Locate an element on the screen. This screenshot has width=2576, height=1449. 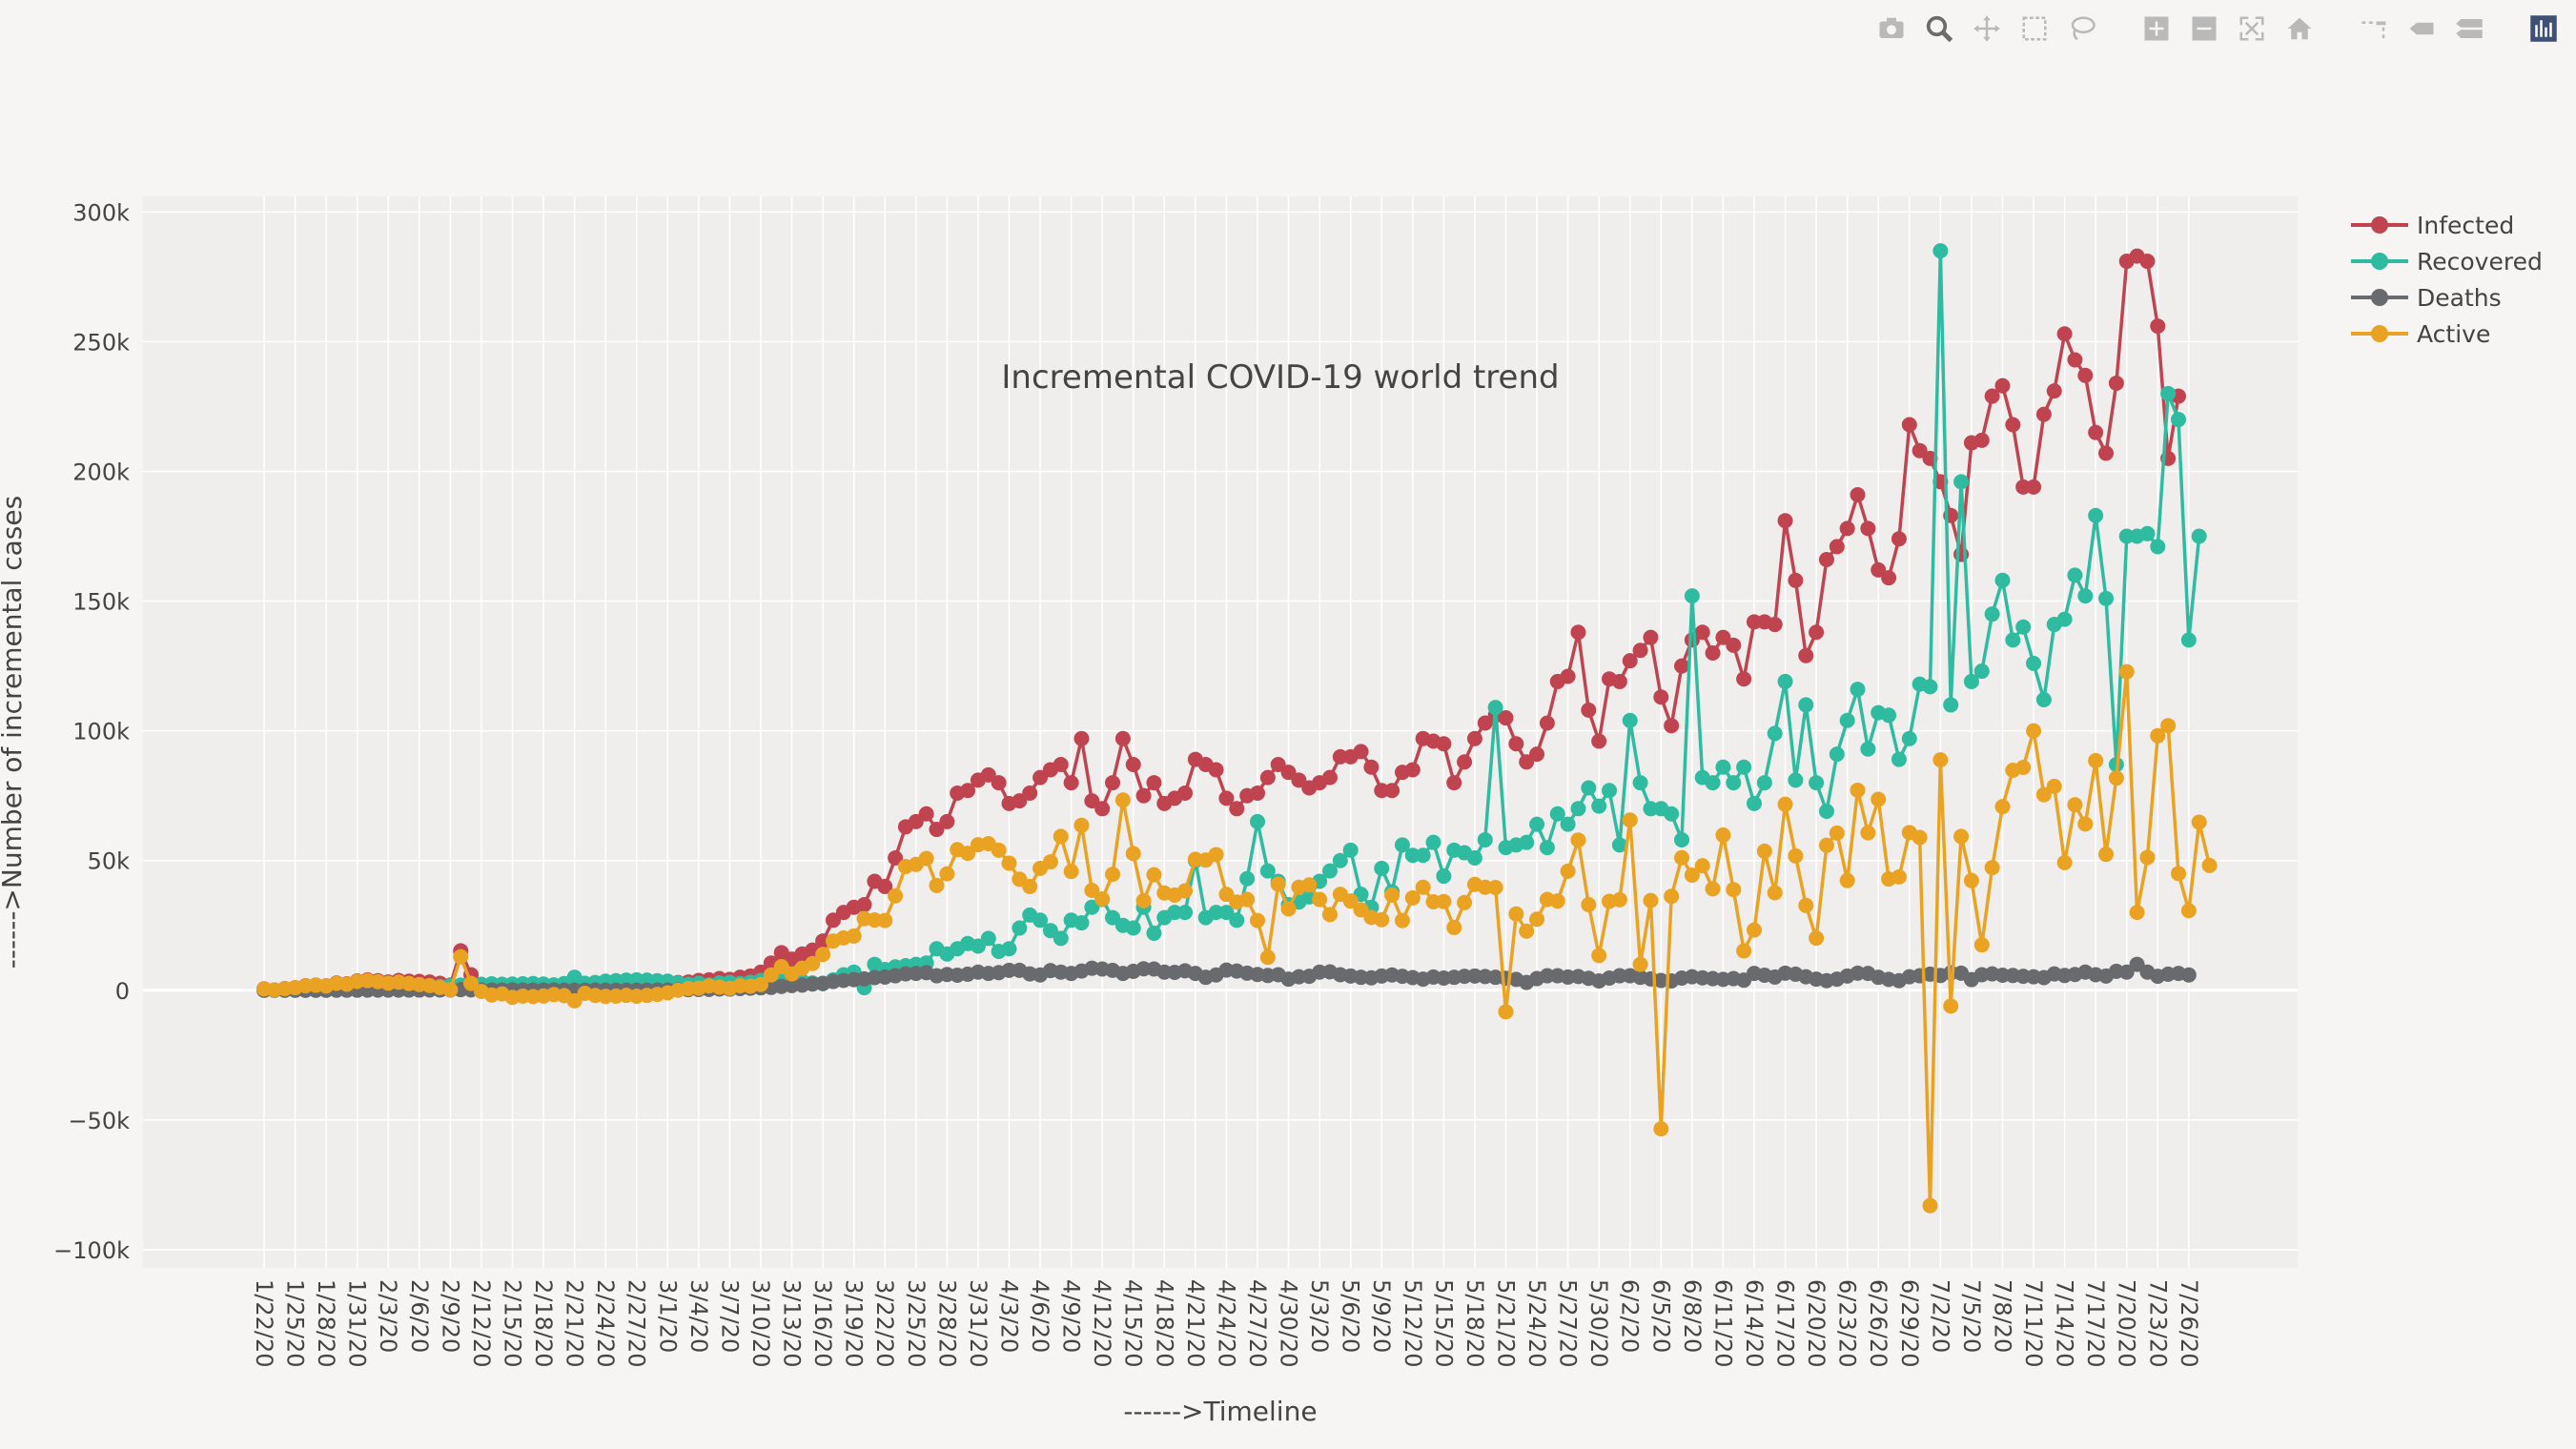
x-tick-label: 5/27/20 is located at coordinates (1568, 1323).